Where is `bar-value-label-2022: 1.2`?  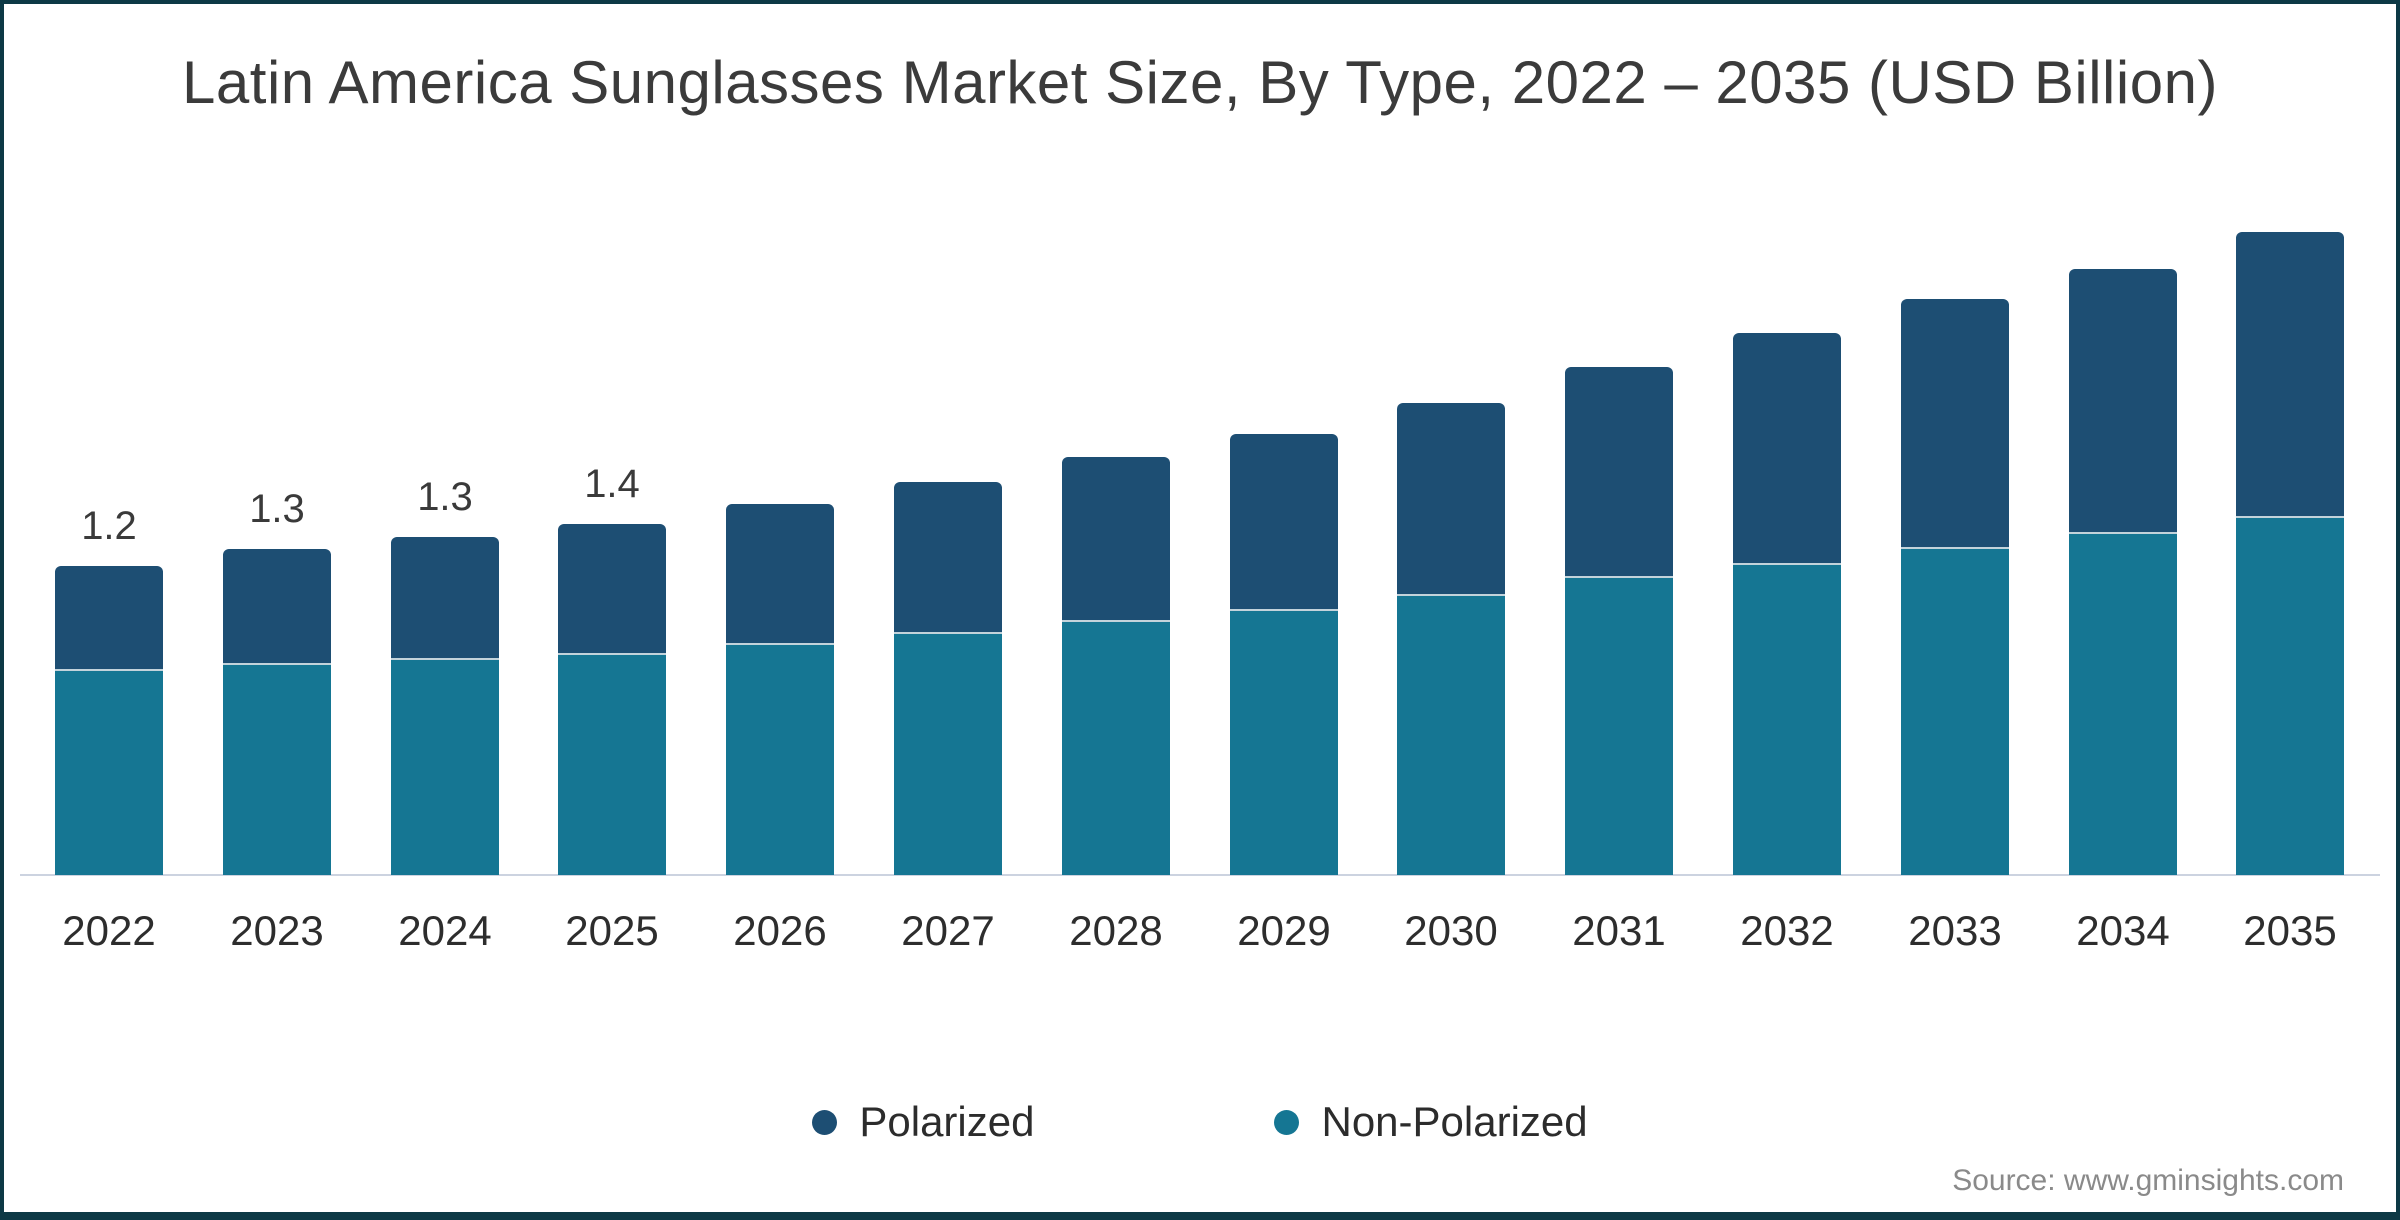
bar-value-label-2022: 1.2 is located at coordinates (109, 526).